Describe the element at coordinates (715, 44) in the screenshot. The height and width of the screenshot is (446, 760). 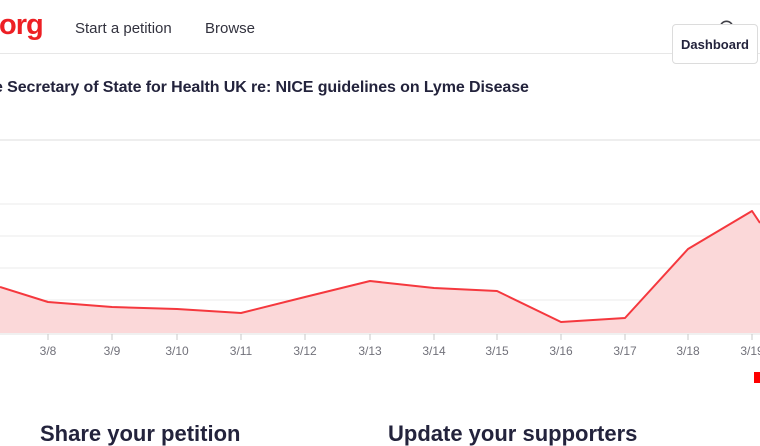
I see `dashboard-button: Dashboard` at that location.